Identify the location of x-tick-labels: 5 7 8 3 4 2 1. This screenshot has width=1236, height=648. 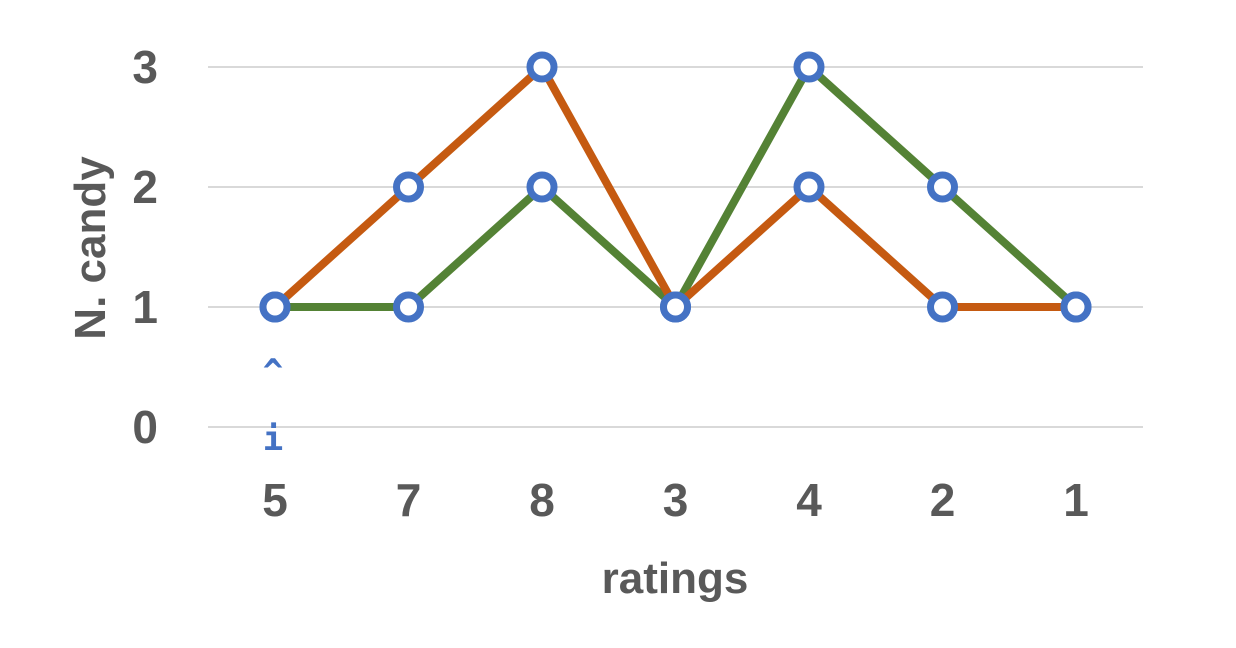
(675, 500).